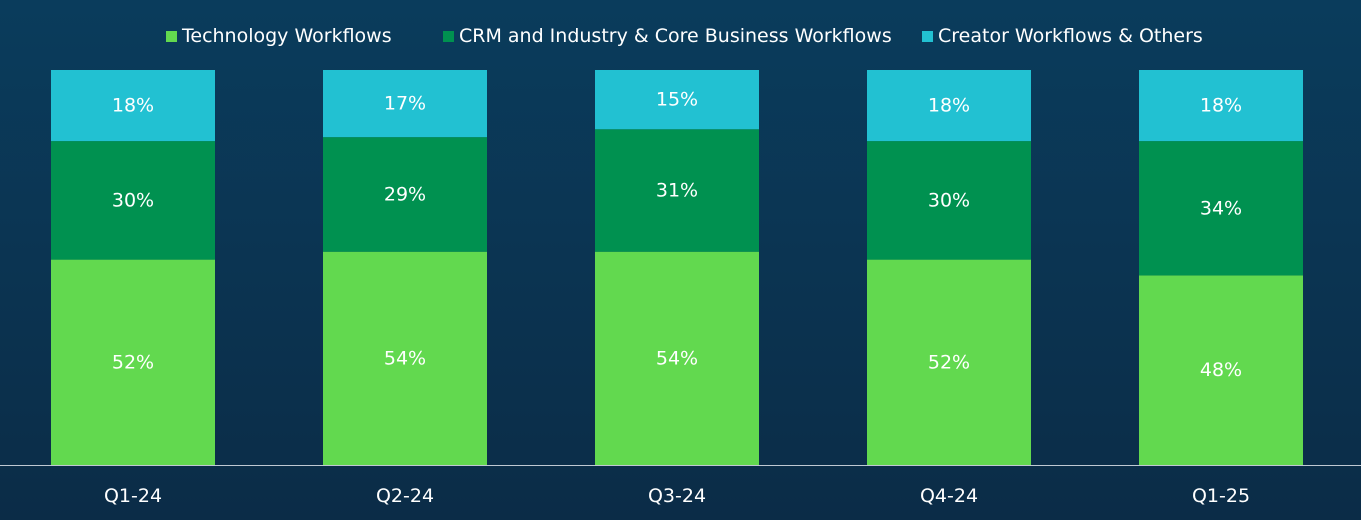 Image resolution: width=1361 pixels, height=520 pixels. What do you see at coordinates (405, 496) in the screenshot?
I see `x-tick-label-q2-24: Q2-24` at bounding box center [405, 496].